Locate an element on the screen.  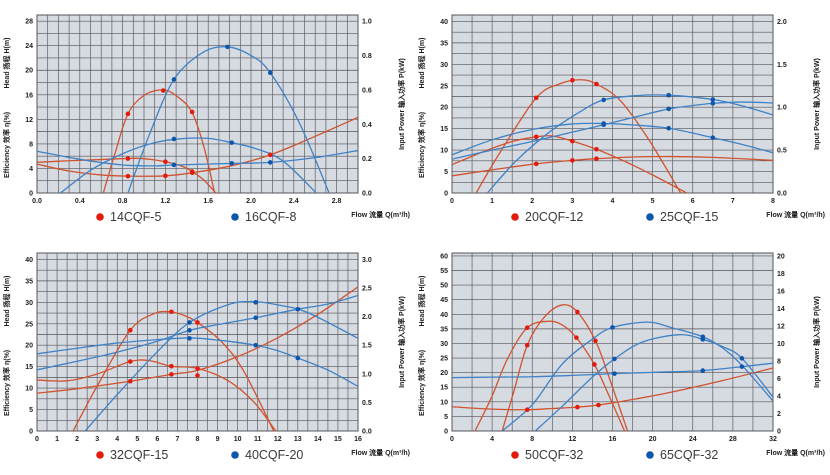
left-tick-label: 60 is located at coordinates (444, 256).